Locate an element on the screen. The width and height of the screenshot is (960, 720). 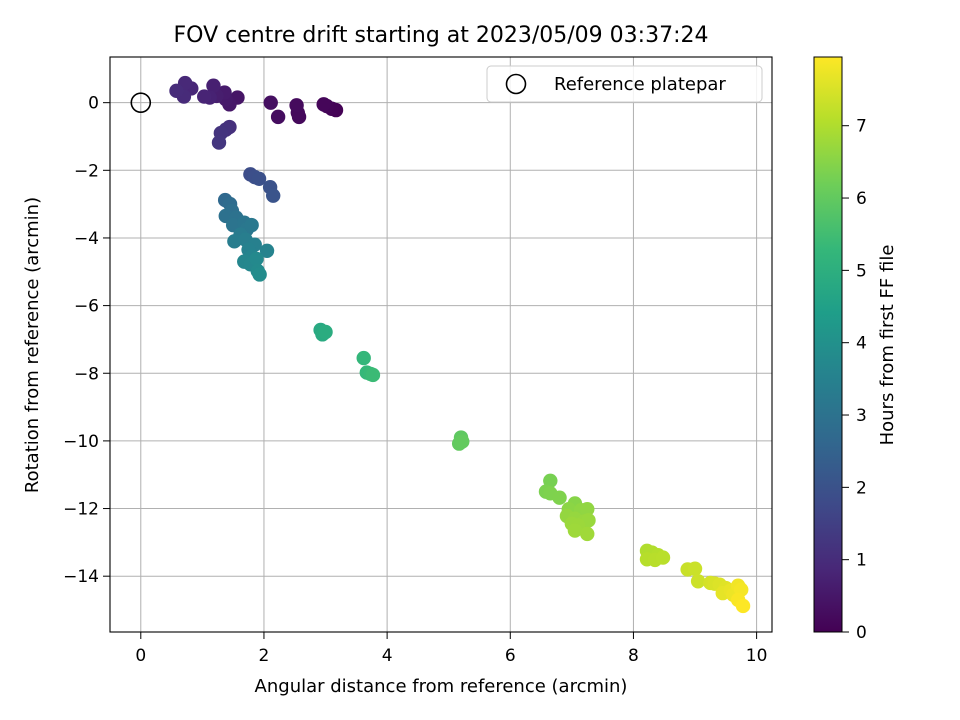
colorbar-gradient is located at coordinates (828, 344).